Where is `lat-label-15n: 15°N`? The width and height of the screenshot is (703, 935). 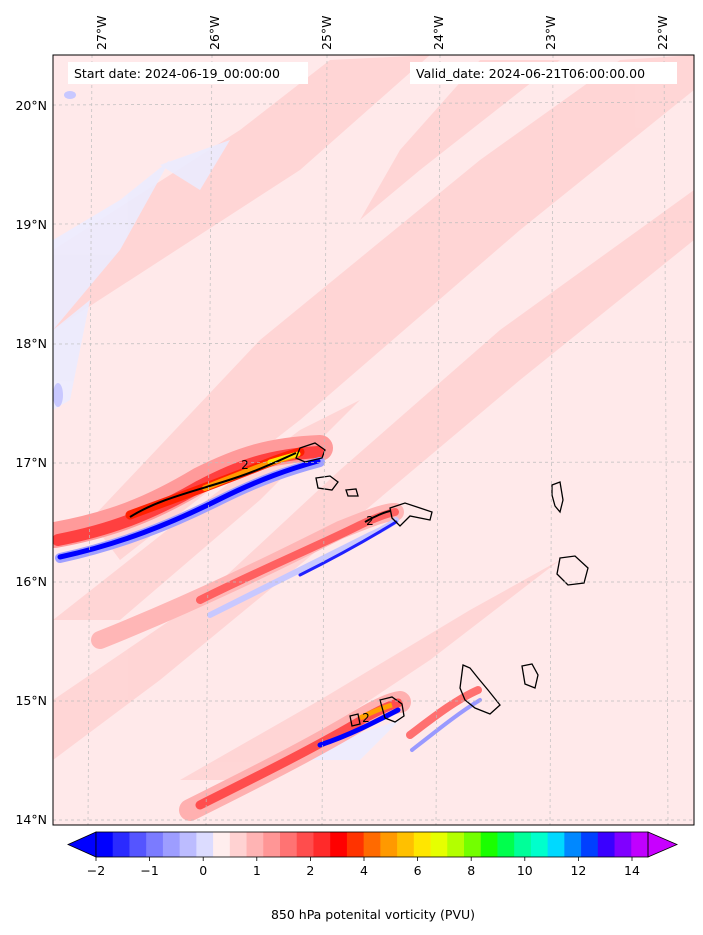 lat-label-15n: 15°N is located at coordinates (31, 700).